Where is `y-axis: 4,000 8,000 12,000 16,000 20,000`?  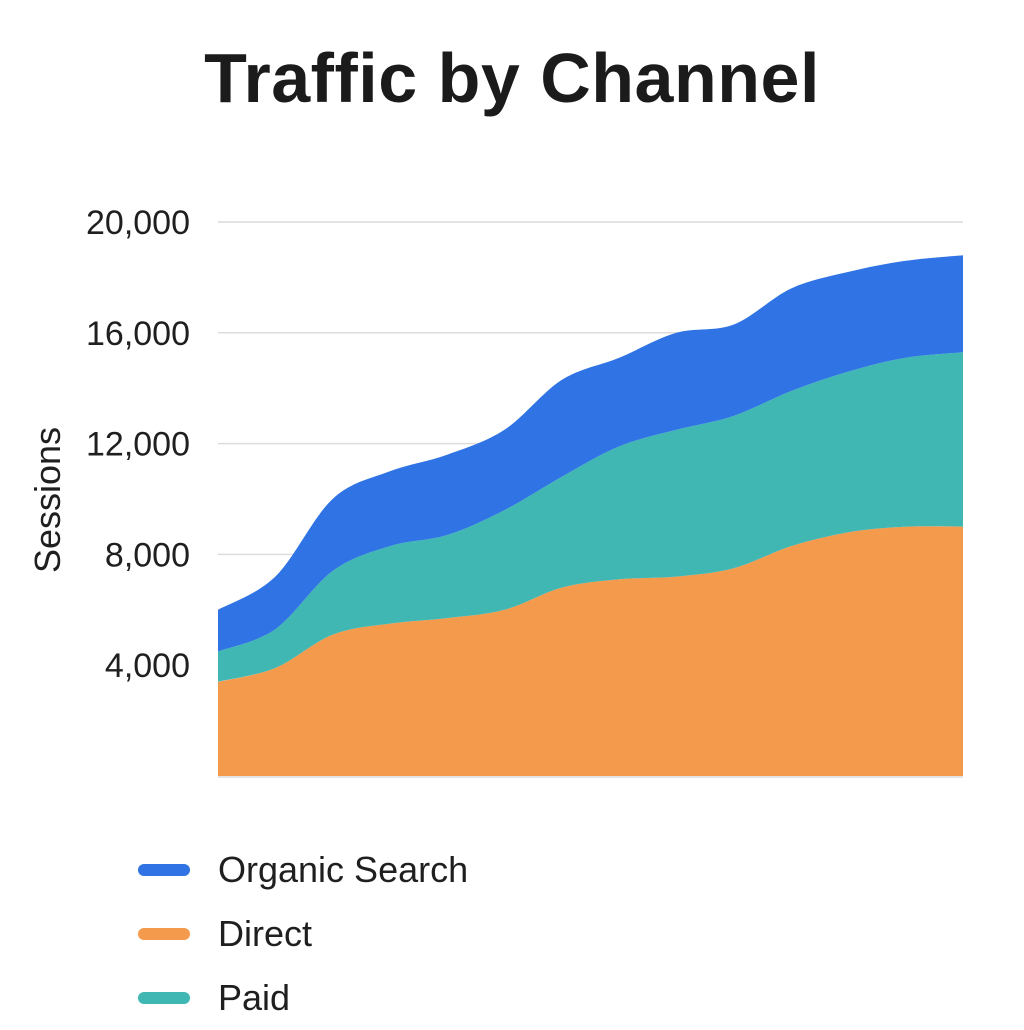 y-axis: 4,000 8,000 12,000 16,000 20,000 is located at coordinates (138, 444).